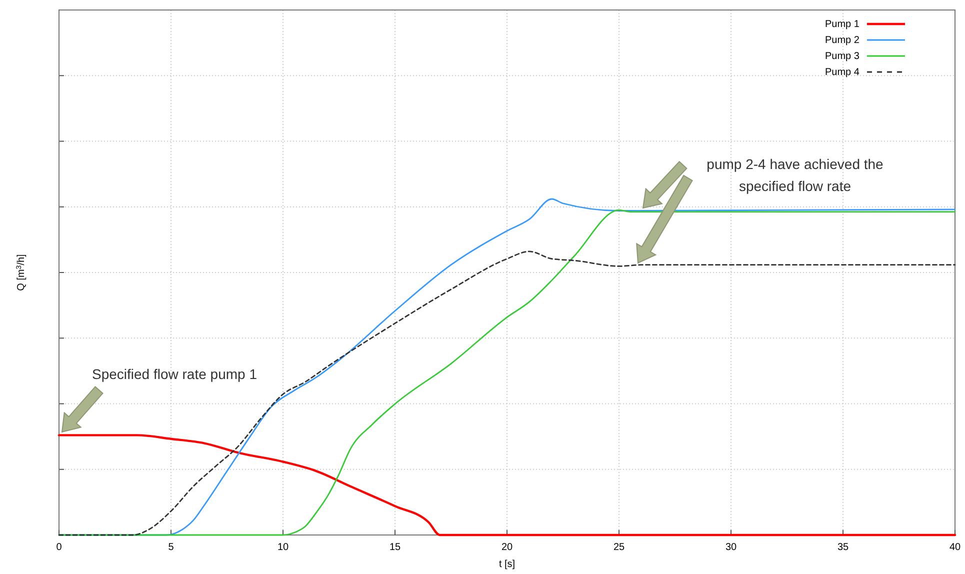  Describe the element at coordinates (842, 72) in the screenshot. I see `legend-label: Pump 4` at that location.